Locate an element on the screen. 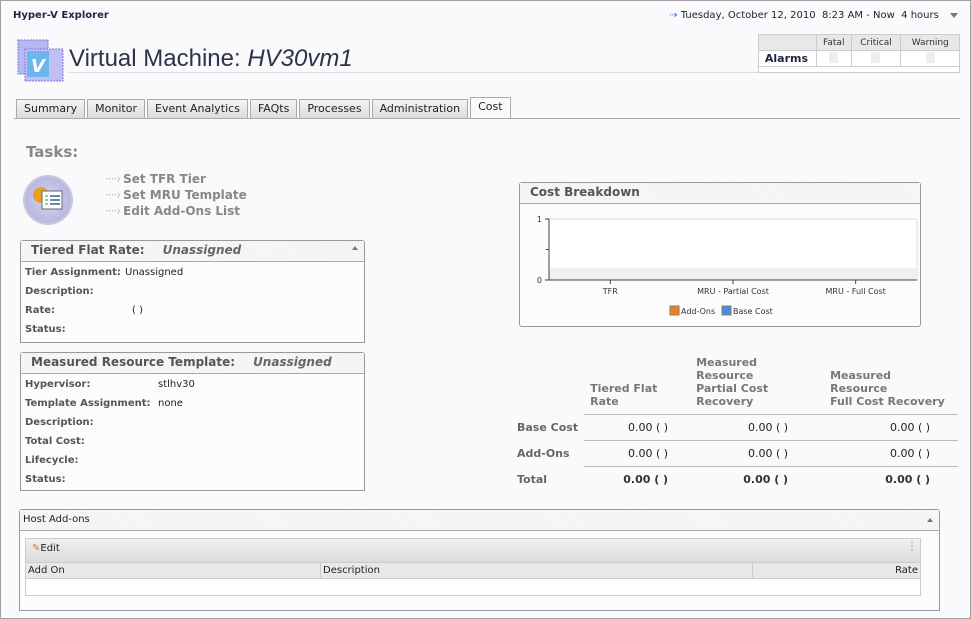  virtual-machine-icon: V is located at coordinates (40, 60).